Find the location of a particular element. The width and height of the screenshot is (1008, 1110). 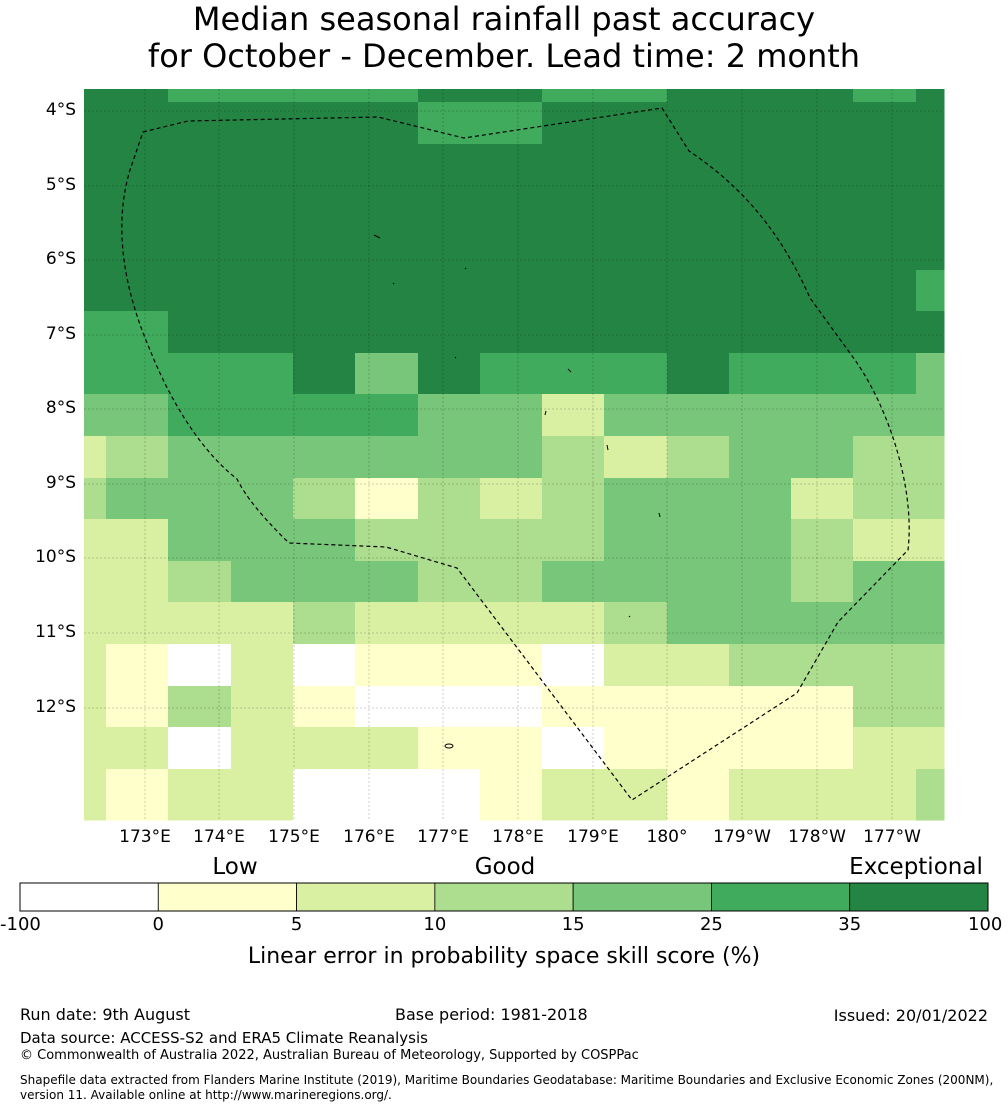

lon-label: 173°E is located at coordinates (145, 837).